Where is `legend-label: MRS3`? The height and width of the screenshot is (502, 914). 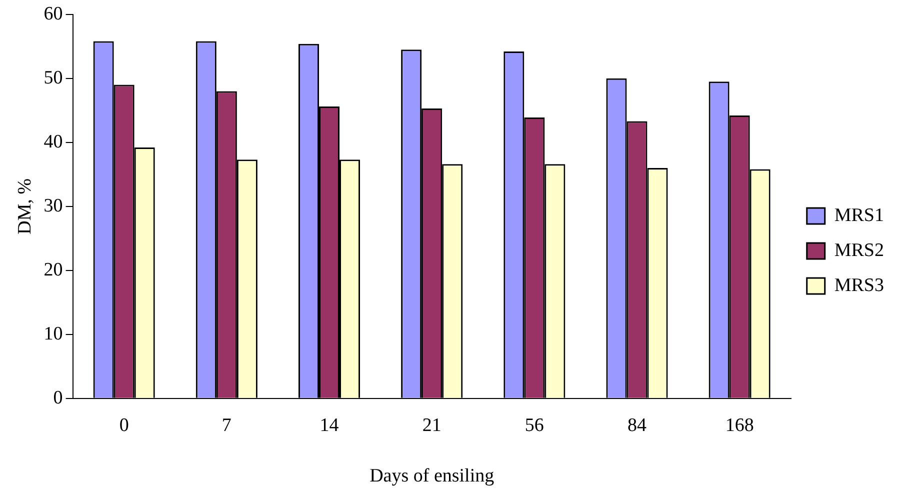 legend-label: MRS3 is located at coordinates (859, 285).